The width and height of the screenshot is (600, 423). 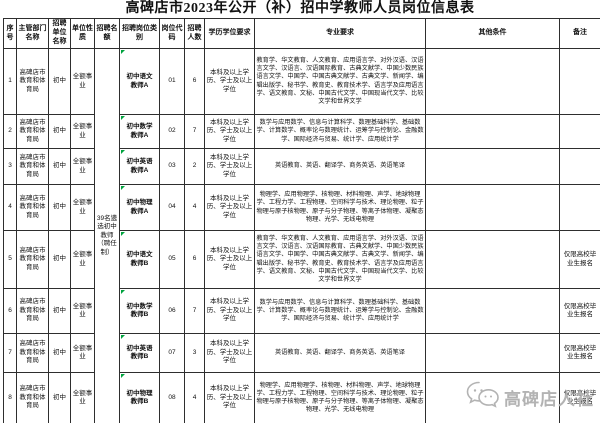 I want to click on cell-category: 初中语文教师A, so click(x=139, y=81).